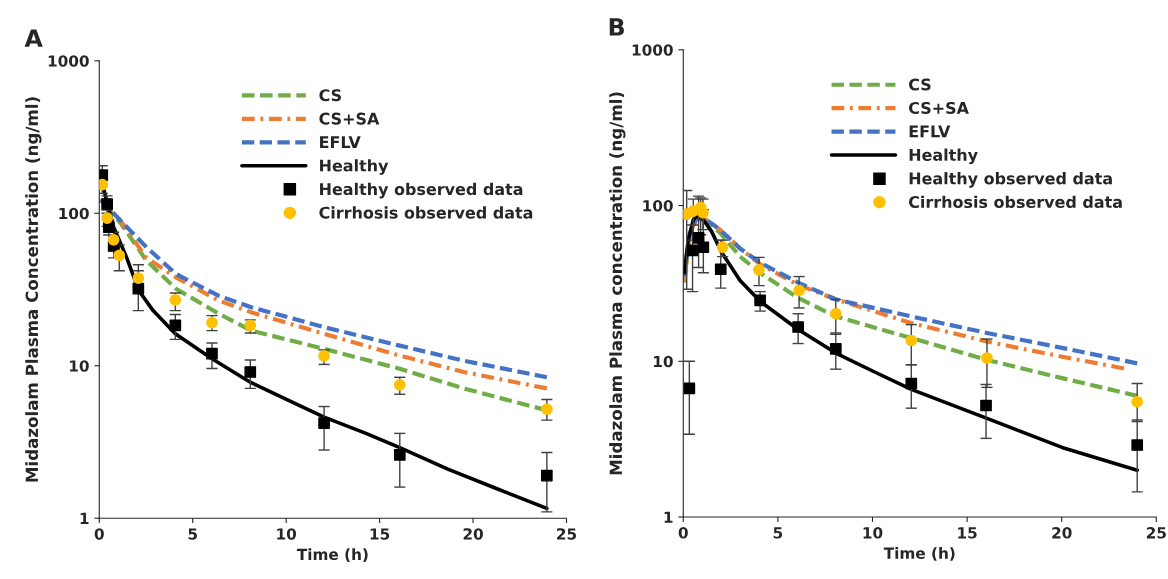 Image resolution: width=1168 pixels, height=579 pixels. What do you see at coordinates (616, 27) in the screenshot?
I see `chart-title: B` at bounding box center [616, 27].